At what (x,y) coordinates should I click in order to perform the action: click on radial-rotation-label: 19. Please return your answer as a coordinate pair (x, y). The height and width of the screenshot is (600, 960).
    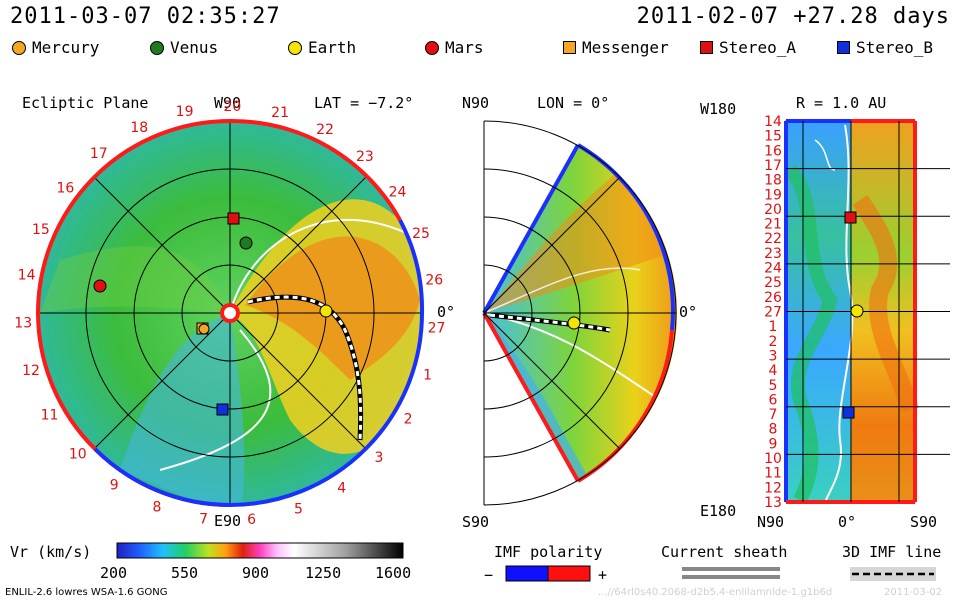
    Looking at the image, I should click on (773, 195).